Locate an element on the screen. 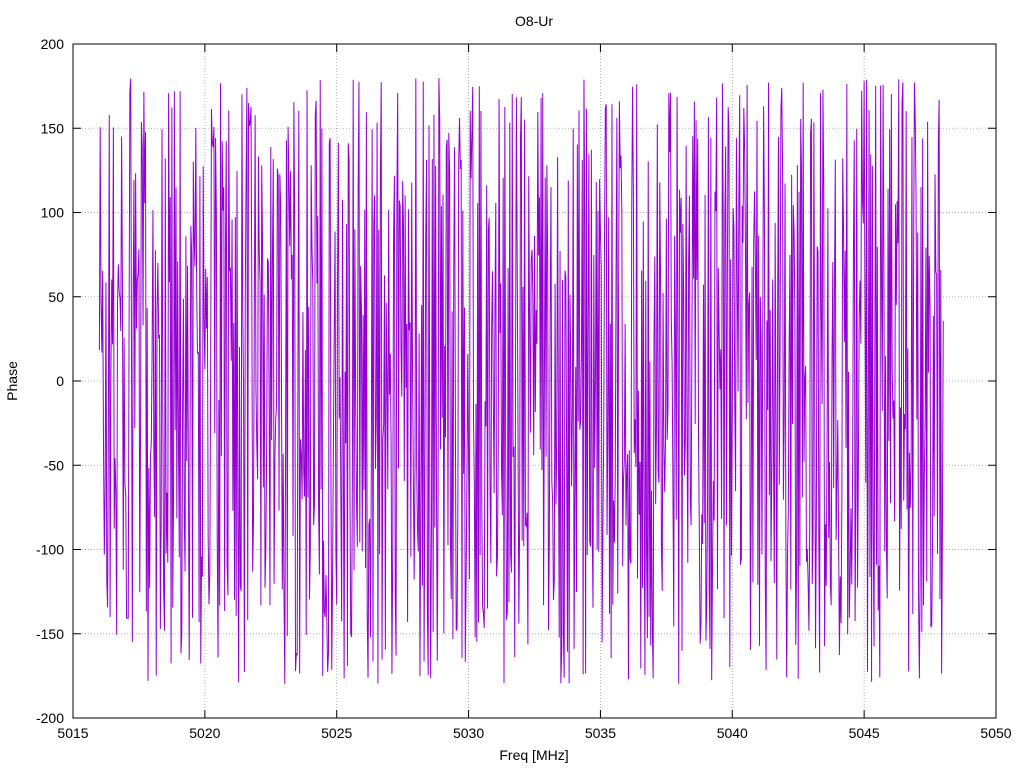 This screenshot has width=1024, height=768. x-tick-label: 5040 is located at coordinates (732, 733).